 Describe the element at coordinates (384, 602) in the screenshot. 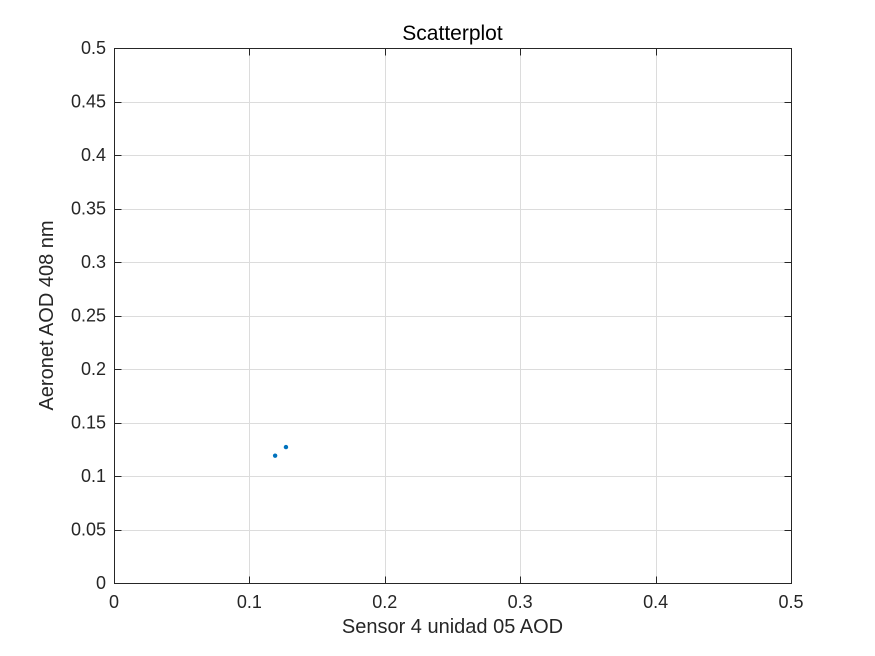

I see `x-tick-label: 0.2` at that location.